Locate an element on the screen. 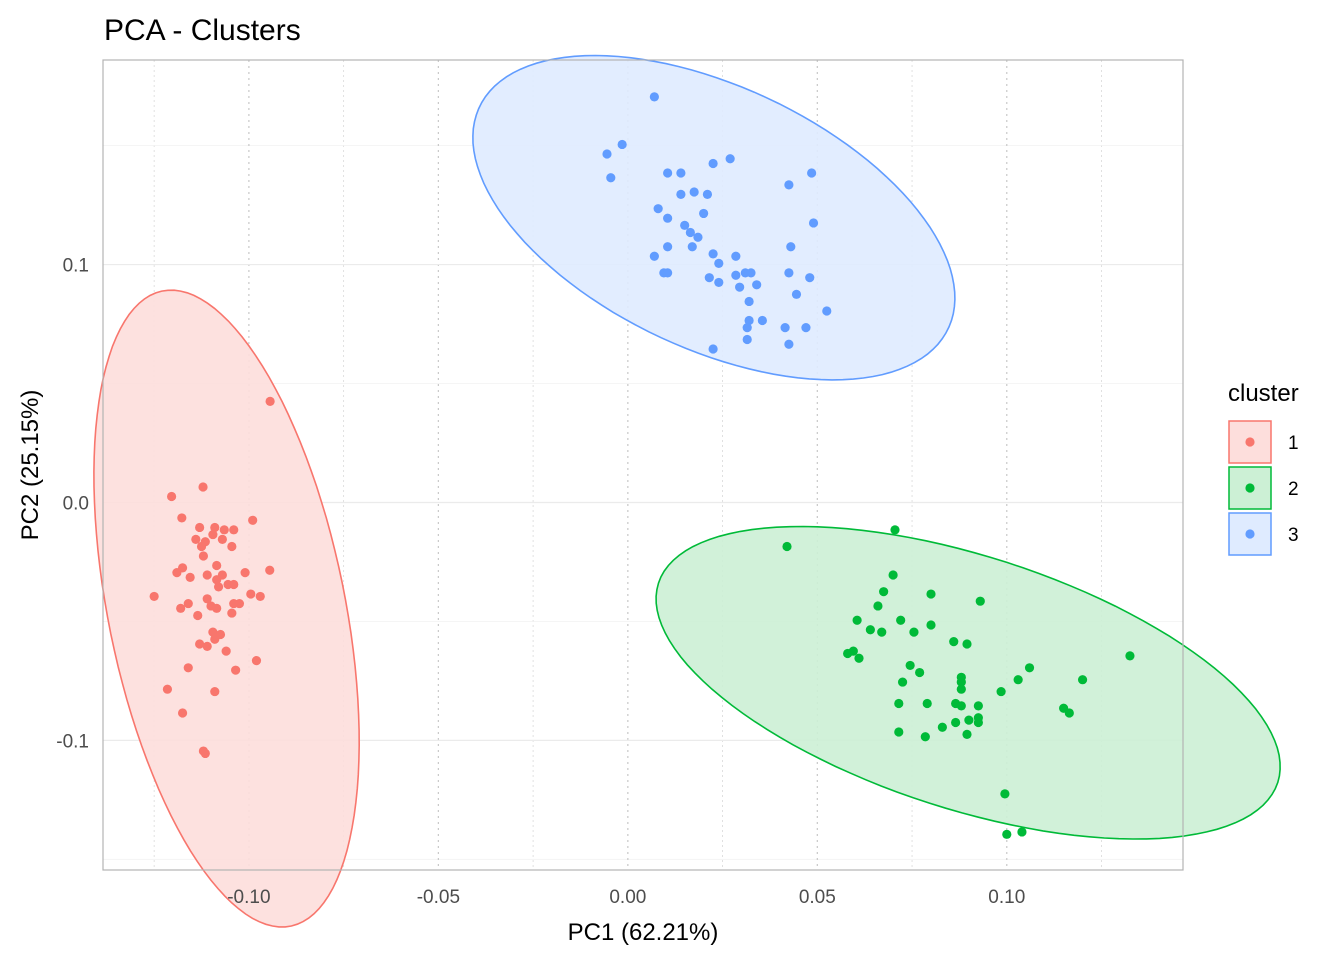 The height and width of the screenshot is (960, 1344). x-tick-label: 0.05 is located at coordinates (817, 897).